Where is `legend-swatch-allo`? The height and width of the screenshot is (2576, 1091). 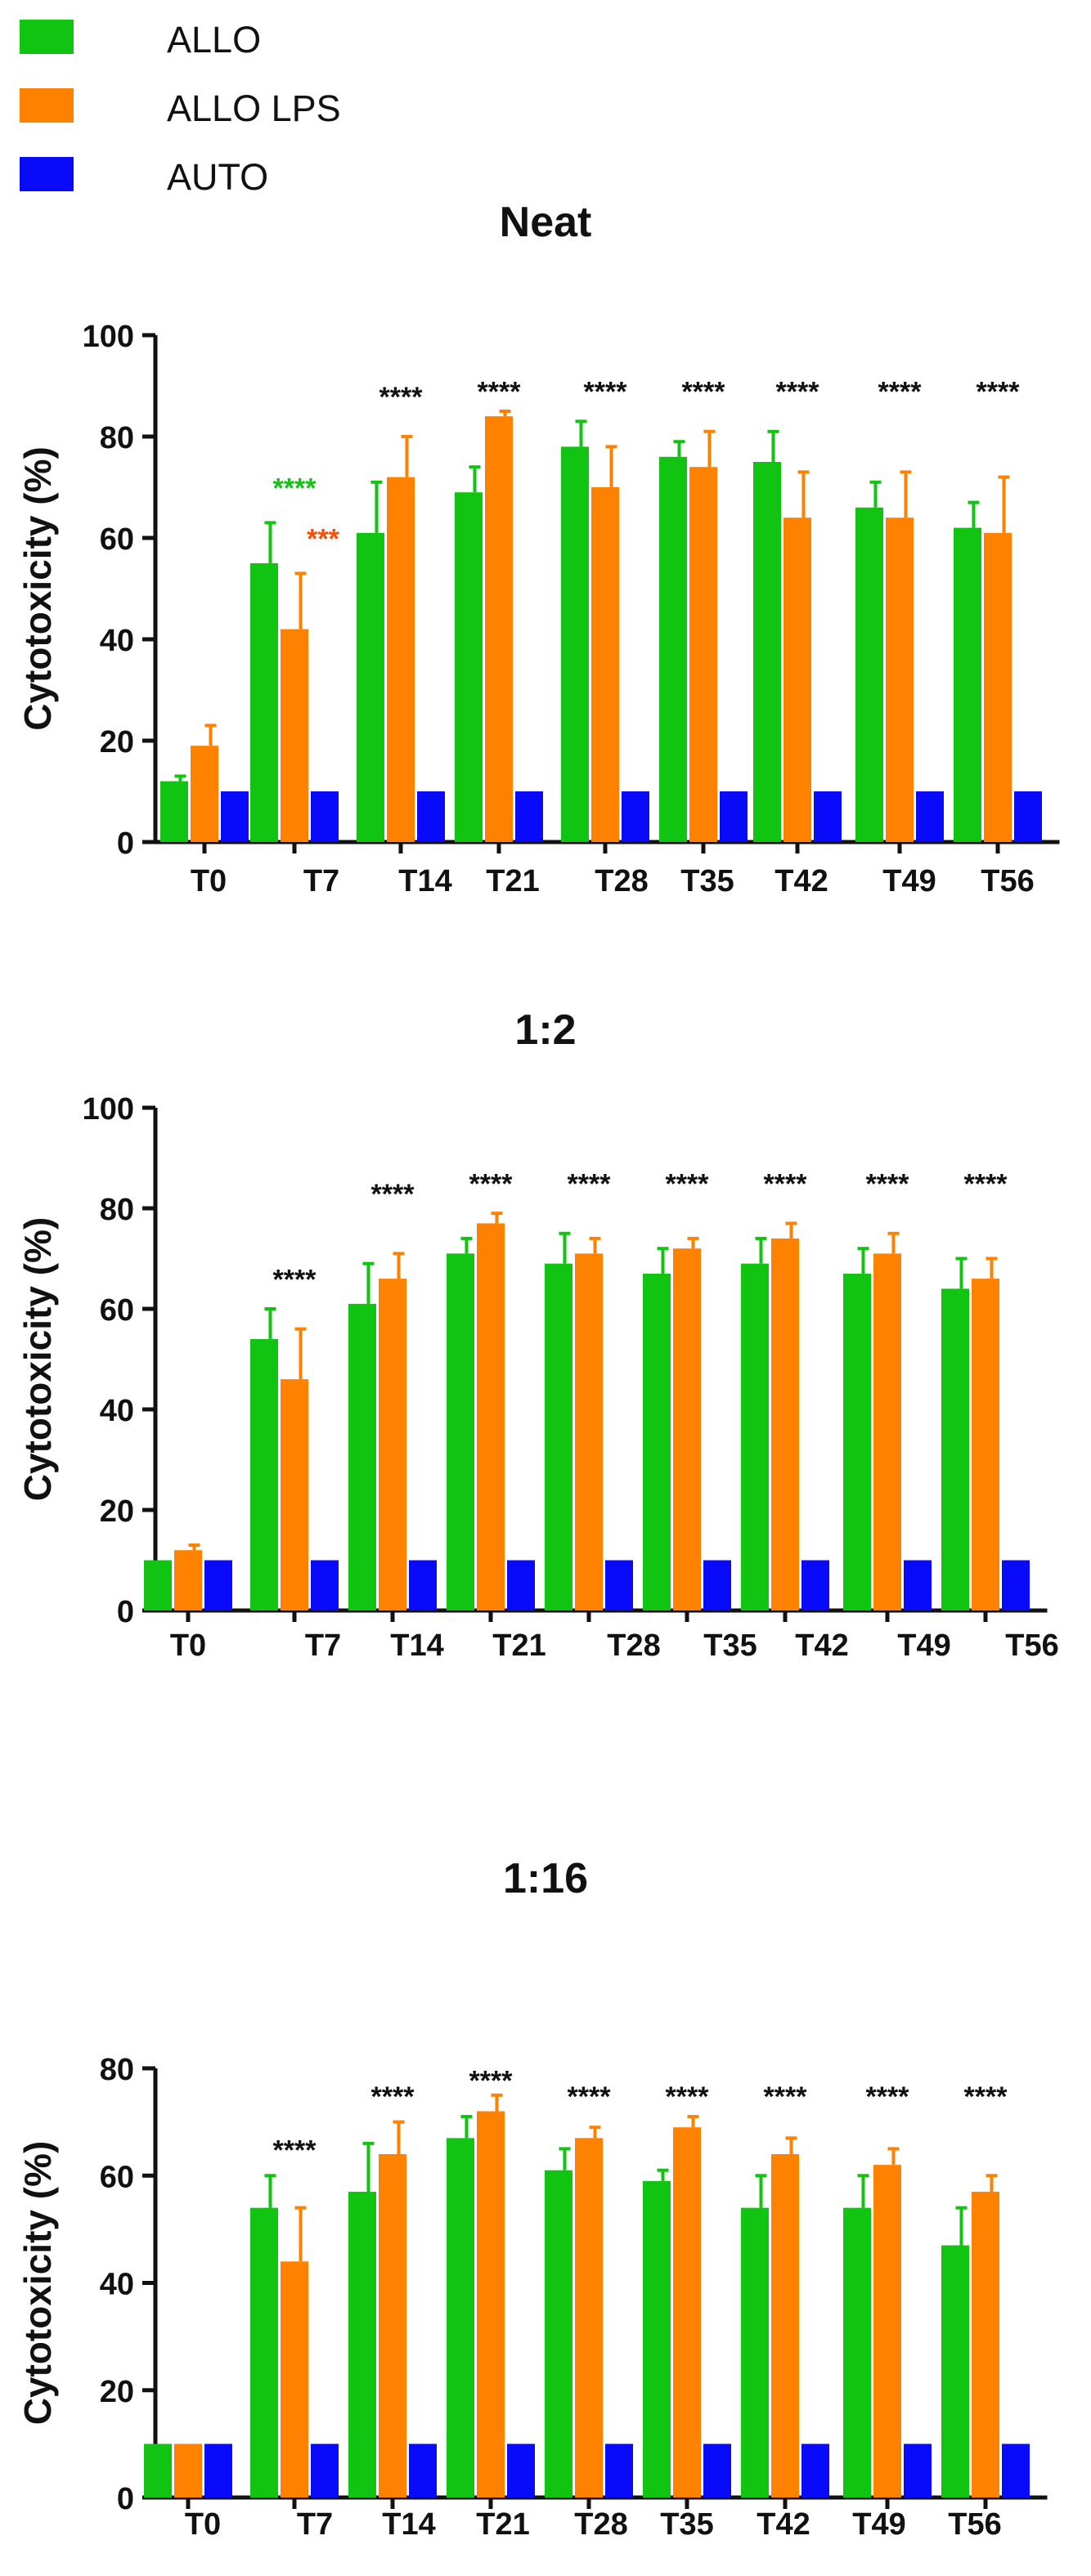 legend-swatch-allo is located at coordinates (47, 37).